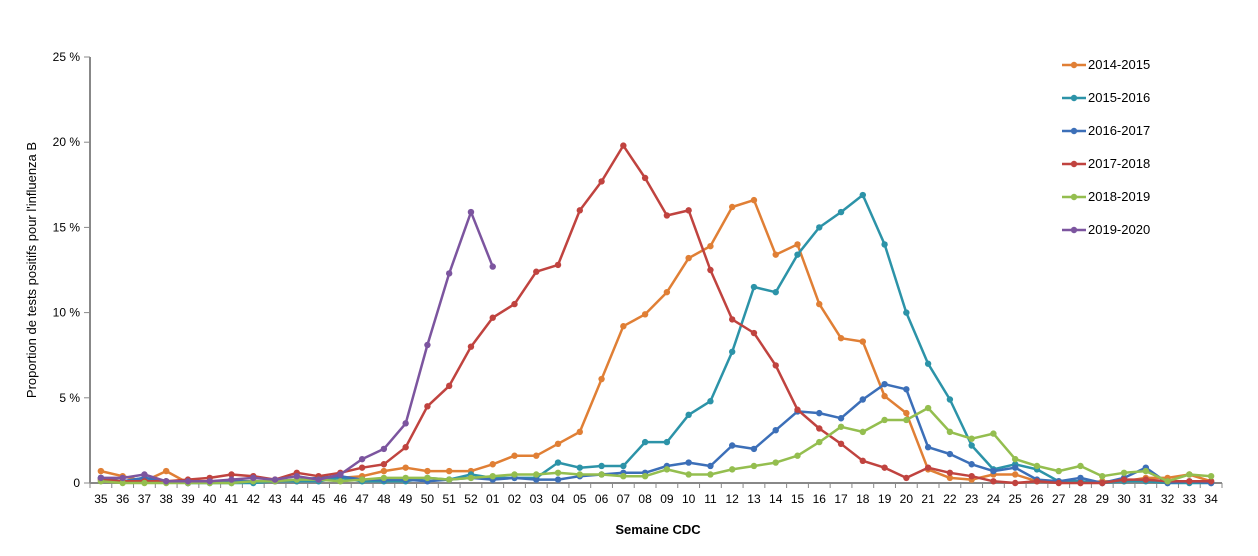 The image size is (1258, 556). What do you see at coordinates (123, 499) in the screenshot?
I see `x-tick-label: 36` at bounding box center [123, 499].